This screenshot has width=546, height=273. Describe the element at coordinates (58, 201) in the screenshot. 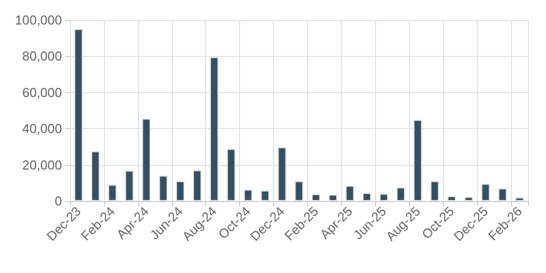

I see `y-tick-label: 0` at that location.